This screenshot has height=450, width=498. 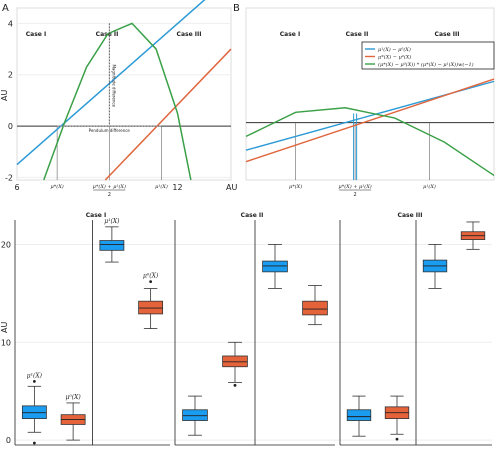 I want to click on panel-a-marker-label: μ¹(X), so click(x=161, y=186).